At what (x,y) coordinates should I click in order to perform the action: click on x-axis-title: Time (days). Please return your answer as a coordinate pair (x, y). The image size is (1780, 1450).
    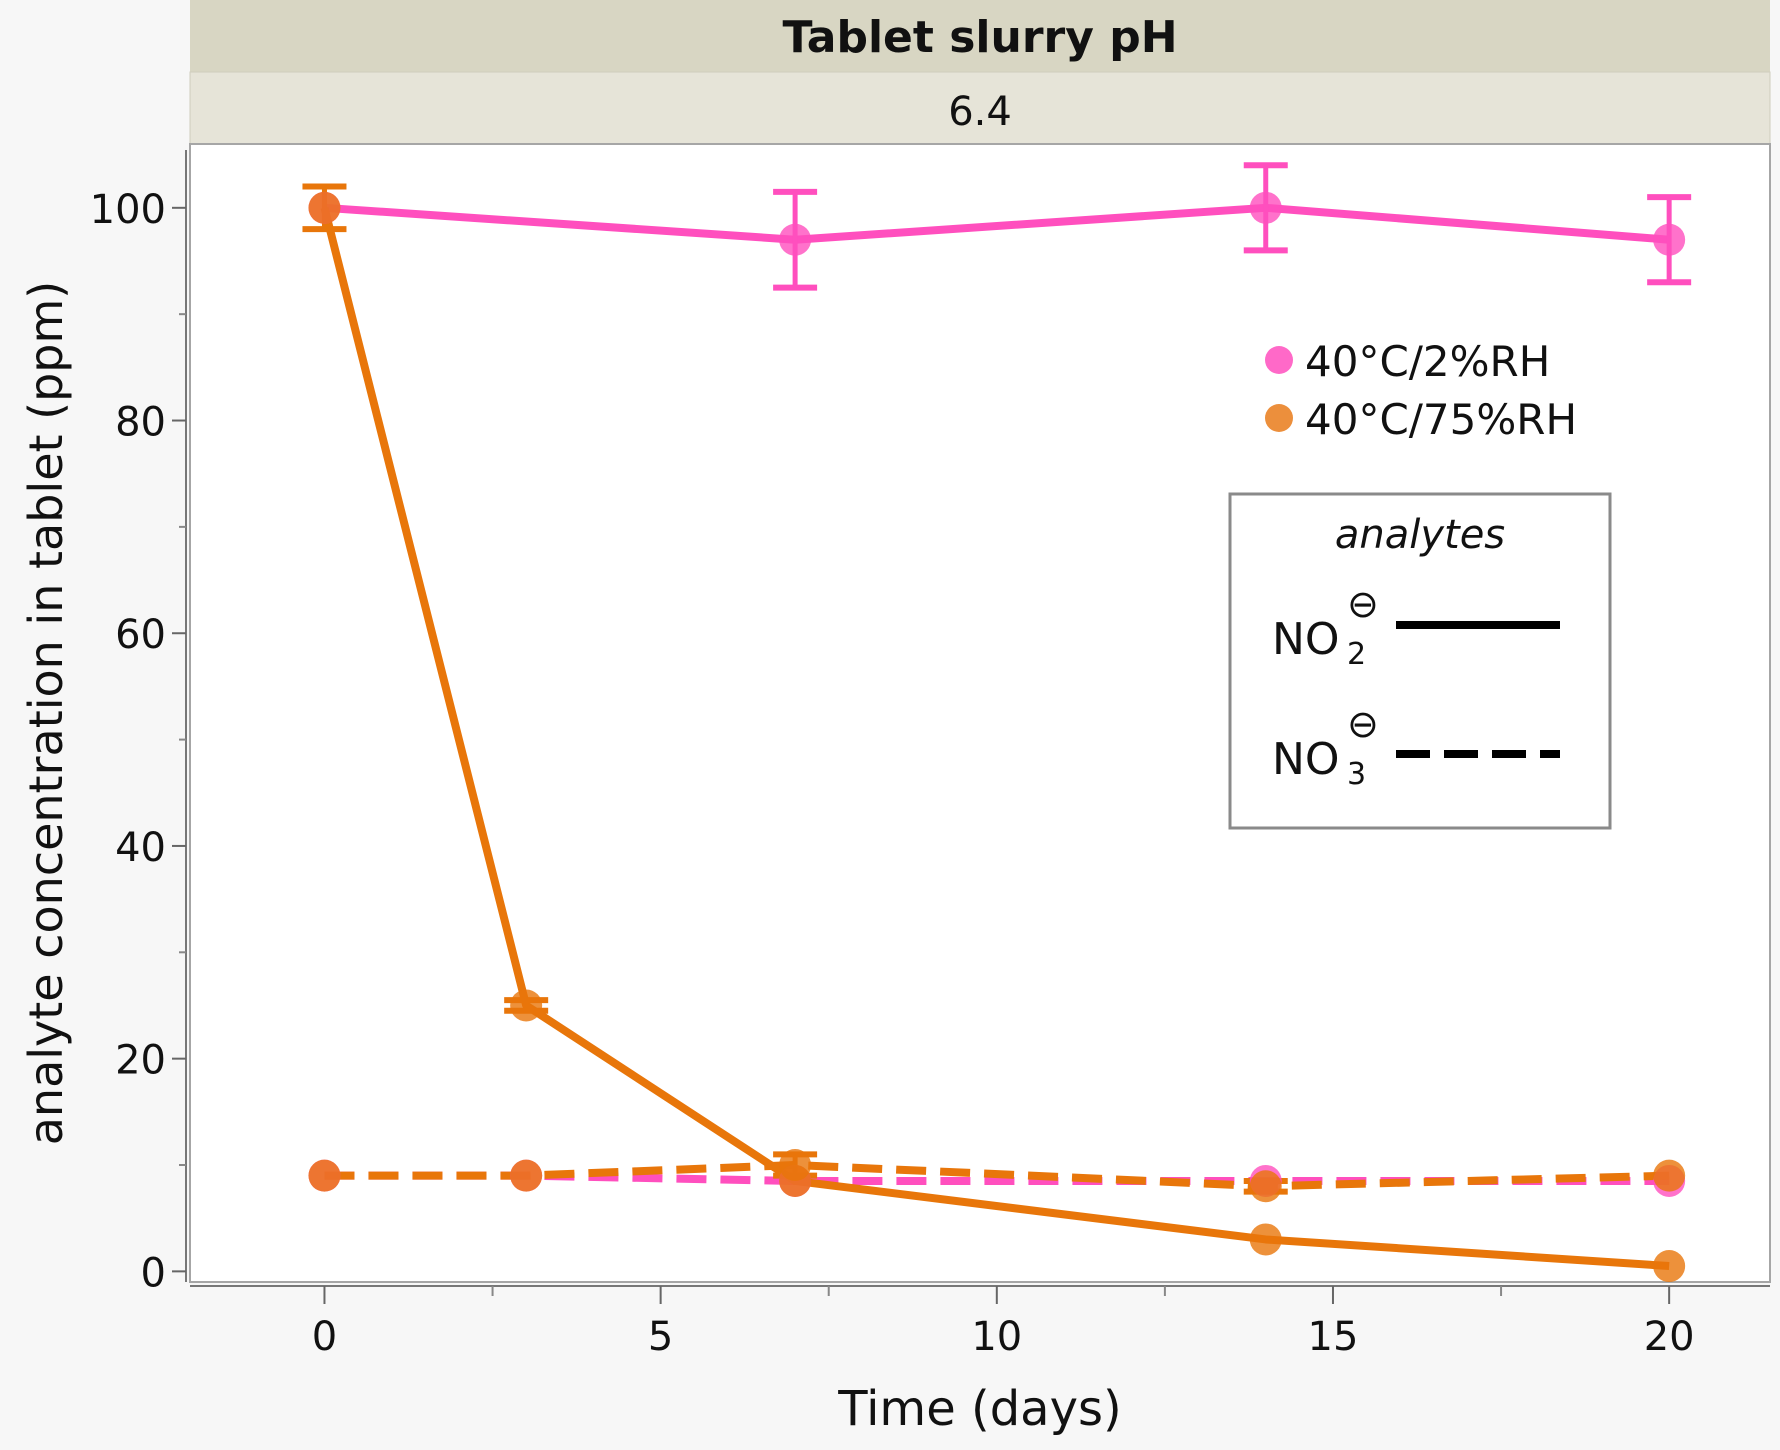
    Looking at the image, I should click on (979, 1409).